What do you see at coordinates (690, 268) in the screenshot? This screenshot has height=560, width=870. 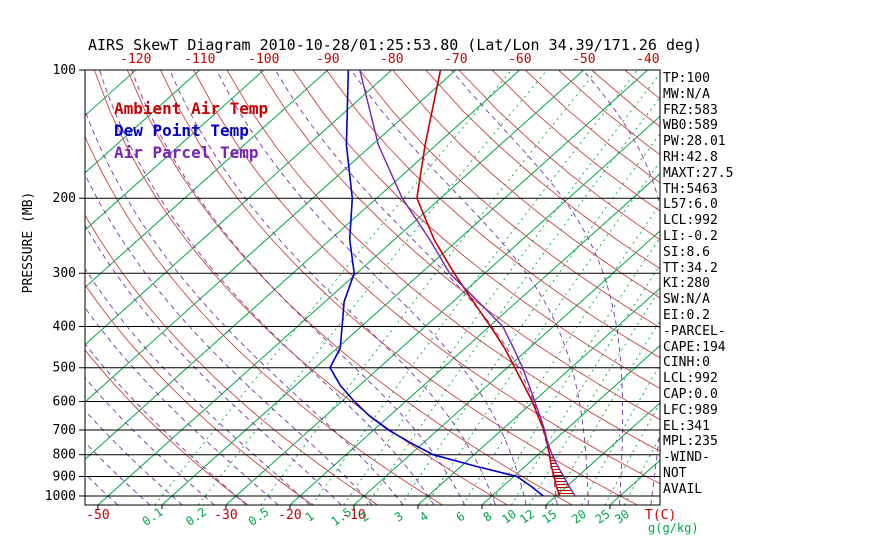 I see `stat-line: TT:34.2` at bounding box center [690, 268].